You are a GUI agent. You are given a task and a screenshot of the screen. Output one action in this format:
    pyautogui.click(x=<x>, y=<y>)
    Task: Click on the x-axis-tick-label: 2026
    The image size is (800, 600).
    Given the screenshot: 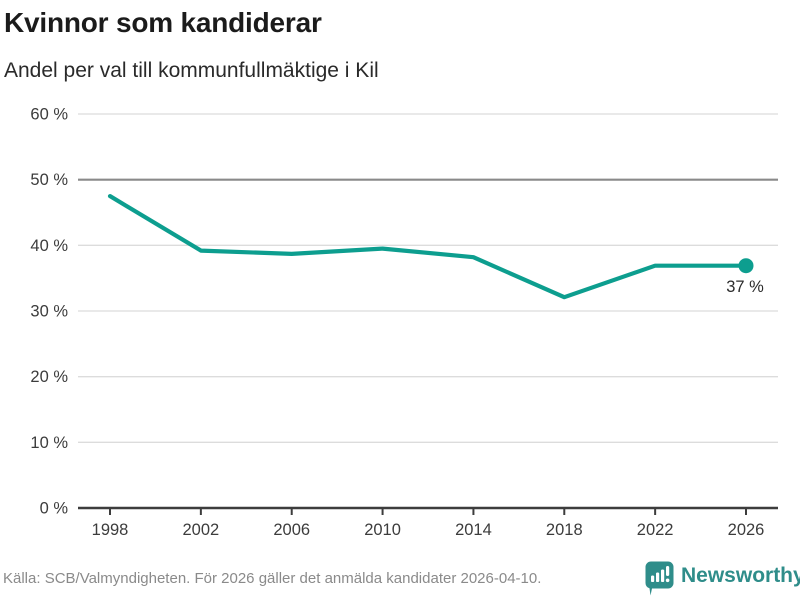 What is the action you would take?
    pyautogui.click(x=746, y=530)
    